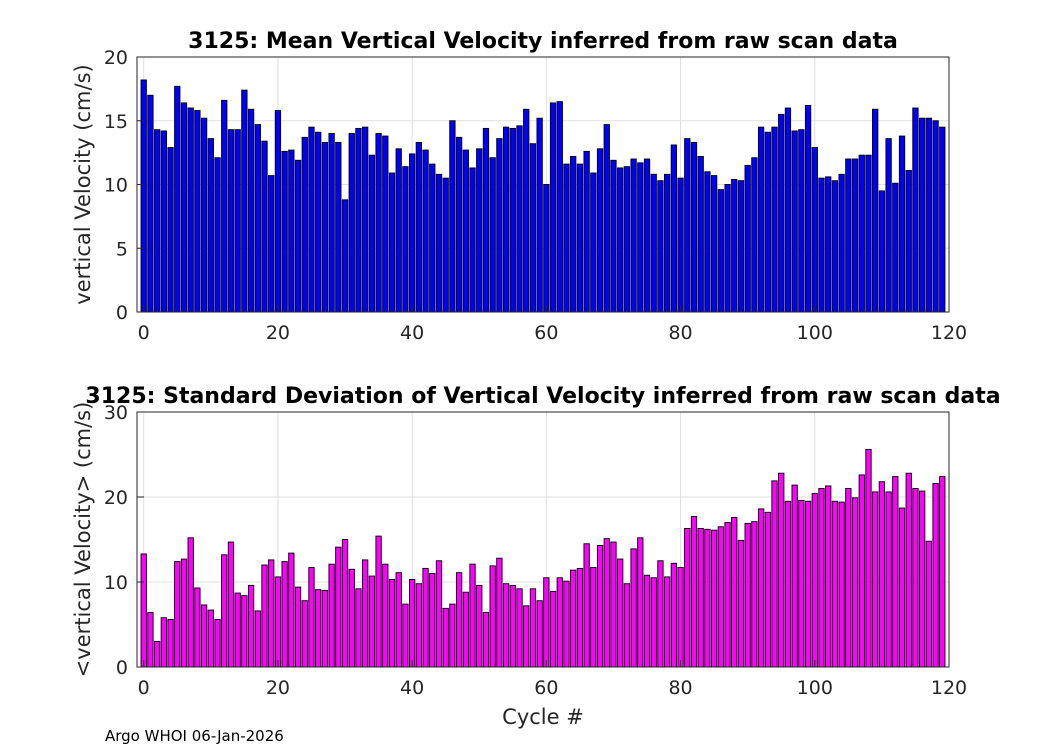 This screenshot has width=1050, height=750. I want to click on footer-credit: Argo WHOI 06-Jan-2026, so click(194, 736).